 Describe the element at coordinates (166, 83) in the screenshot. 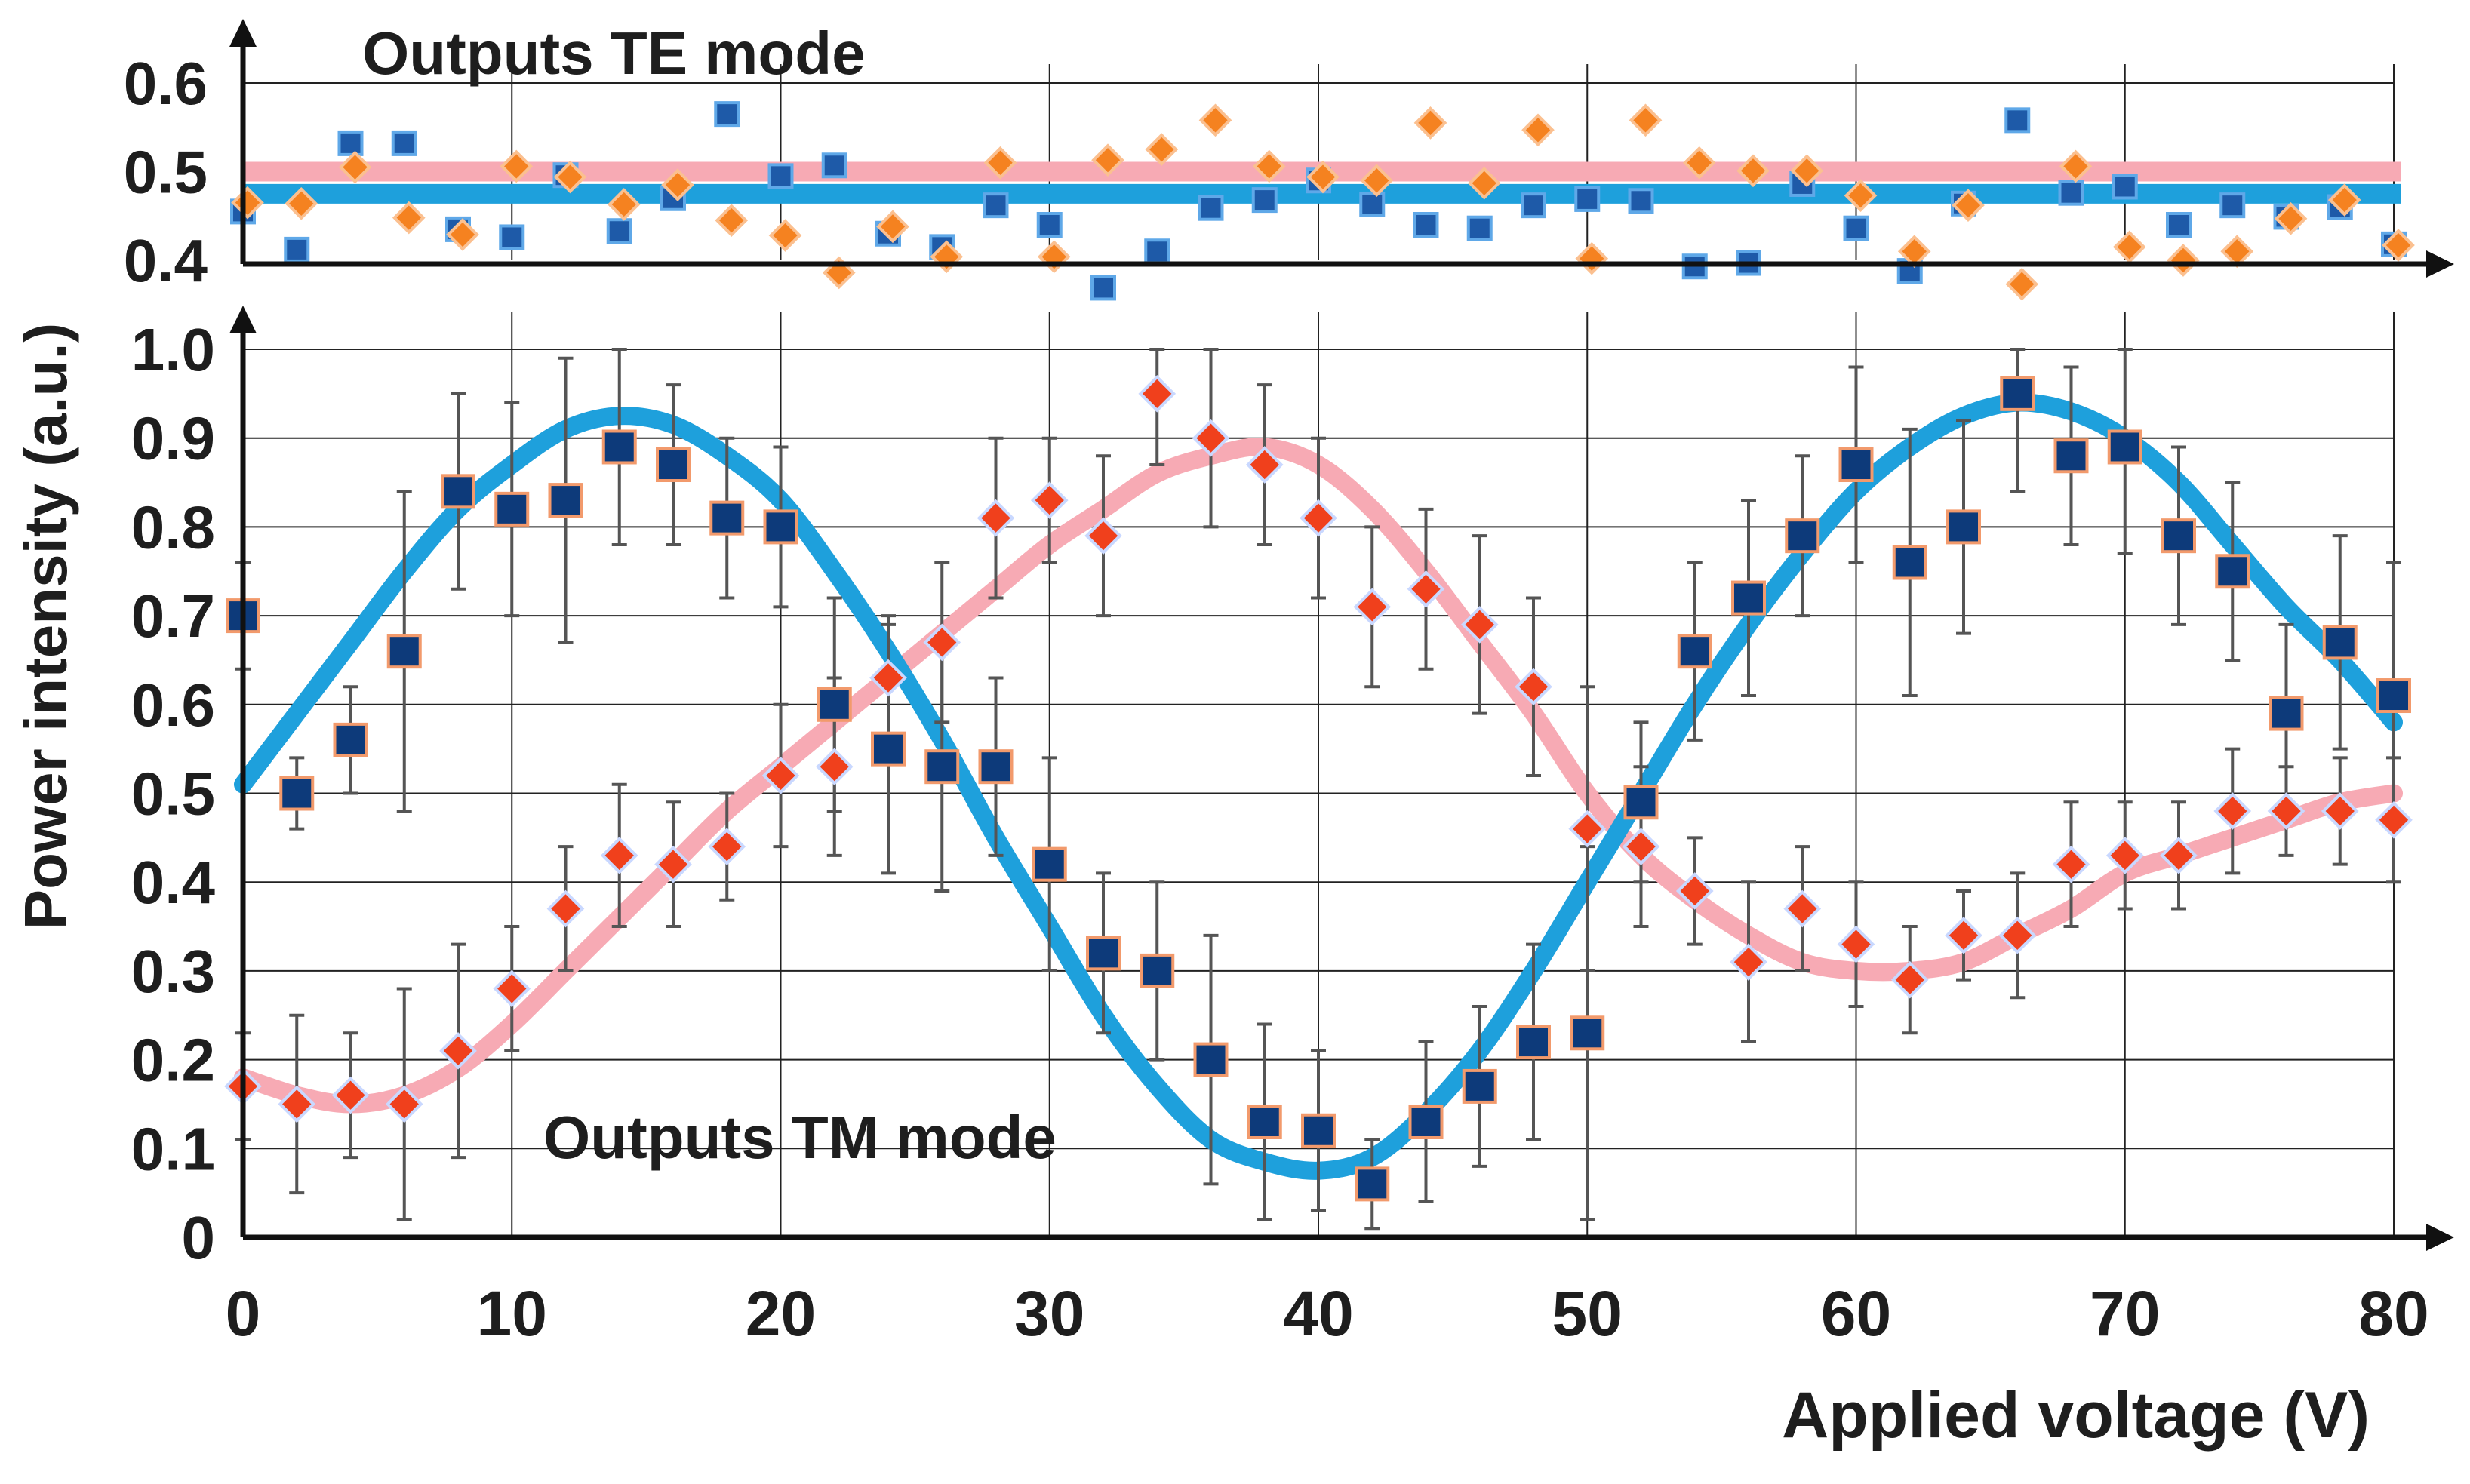

I see `top-y-tick-label: 0.6` at that location.